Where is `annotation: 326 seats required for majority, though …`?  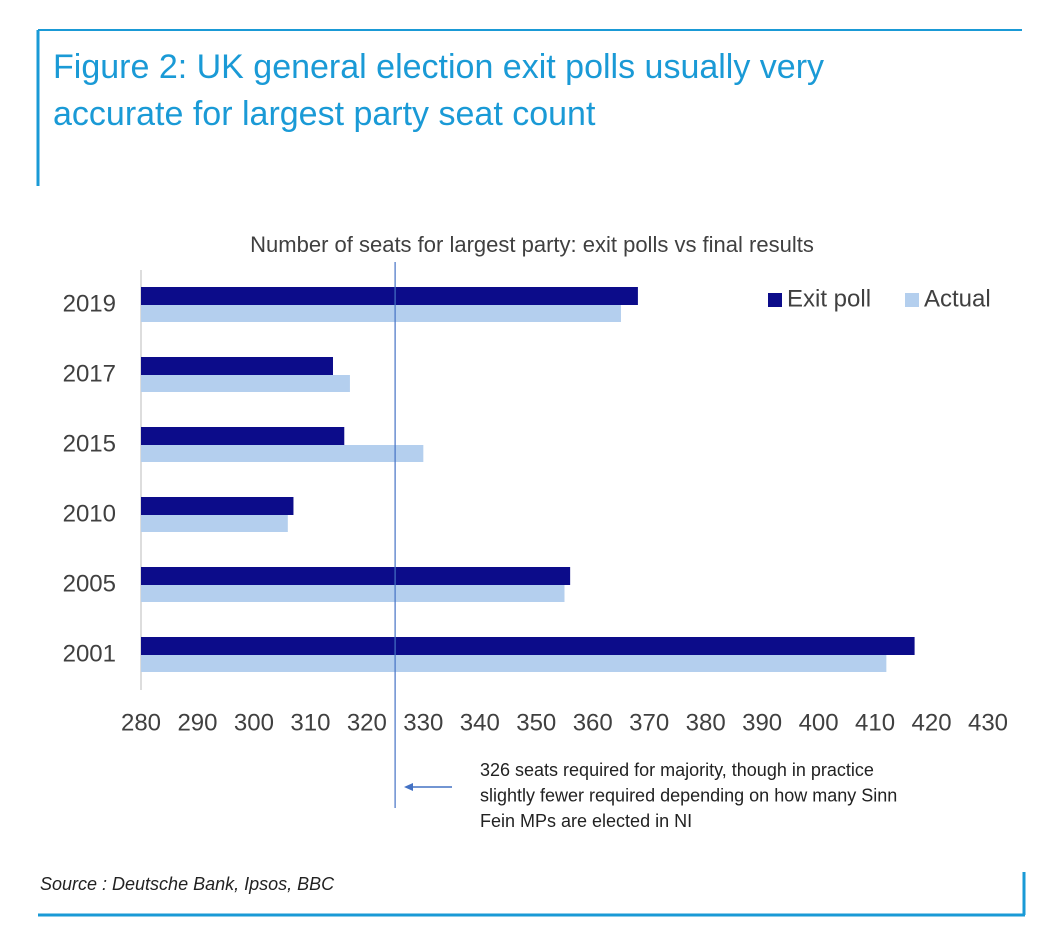 annotation: 326 seats required for majority, though … is located at coordinates (677, 770).